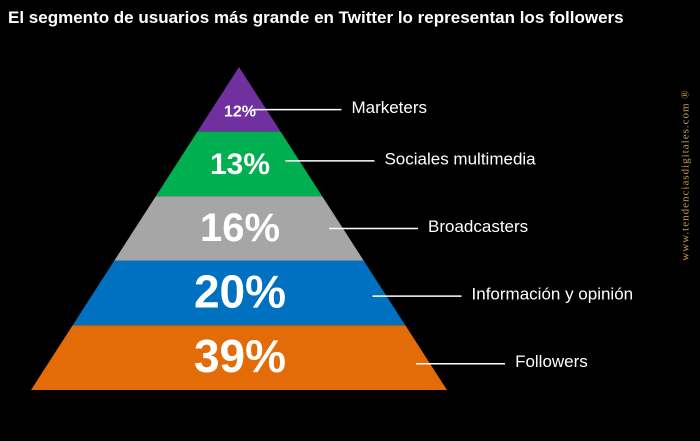 This screenshot has height=441, width=700. I want to click on value-label: 20%, so click(240, 291).